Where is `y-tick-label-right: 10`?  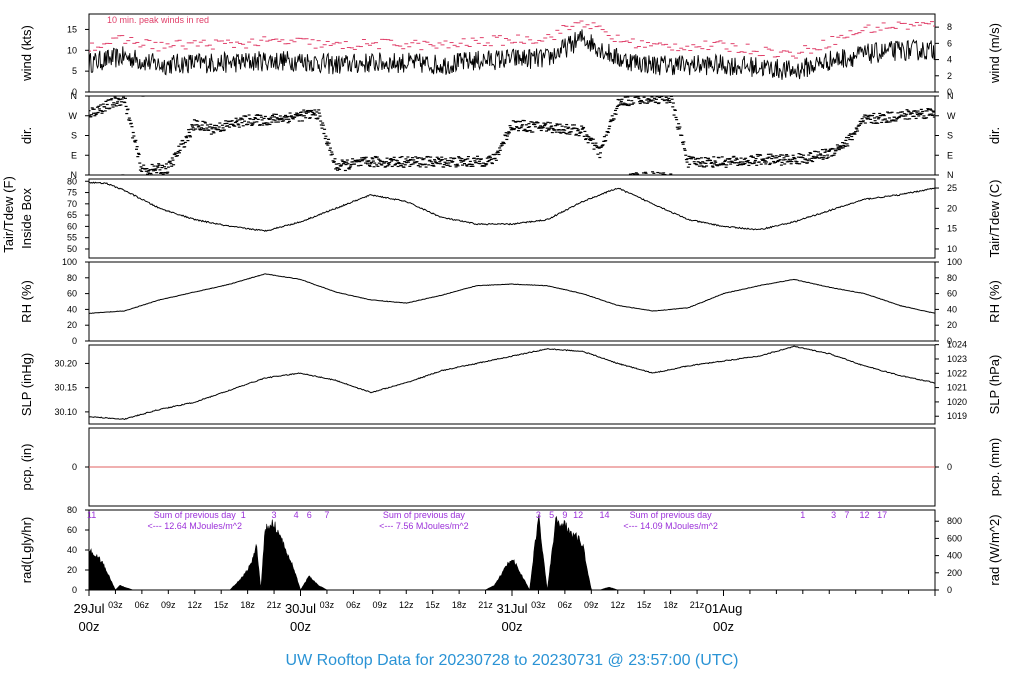 y-tick-label-right: 10 is located at coordinates (952, 249).